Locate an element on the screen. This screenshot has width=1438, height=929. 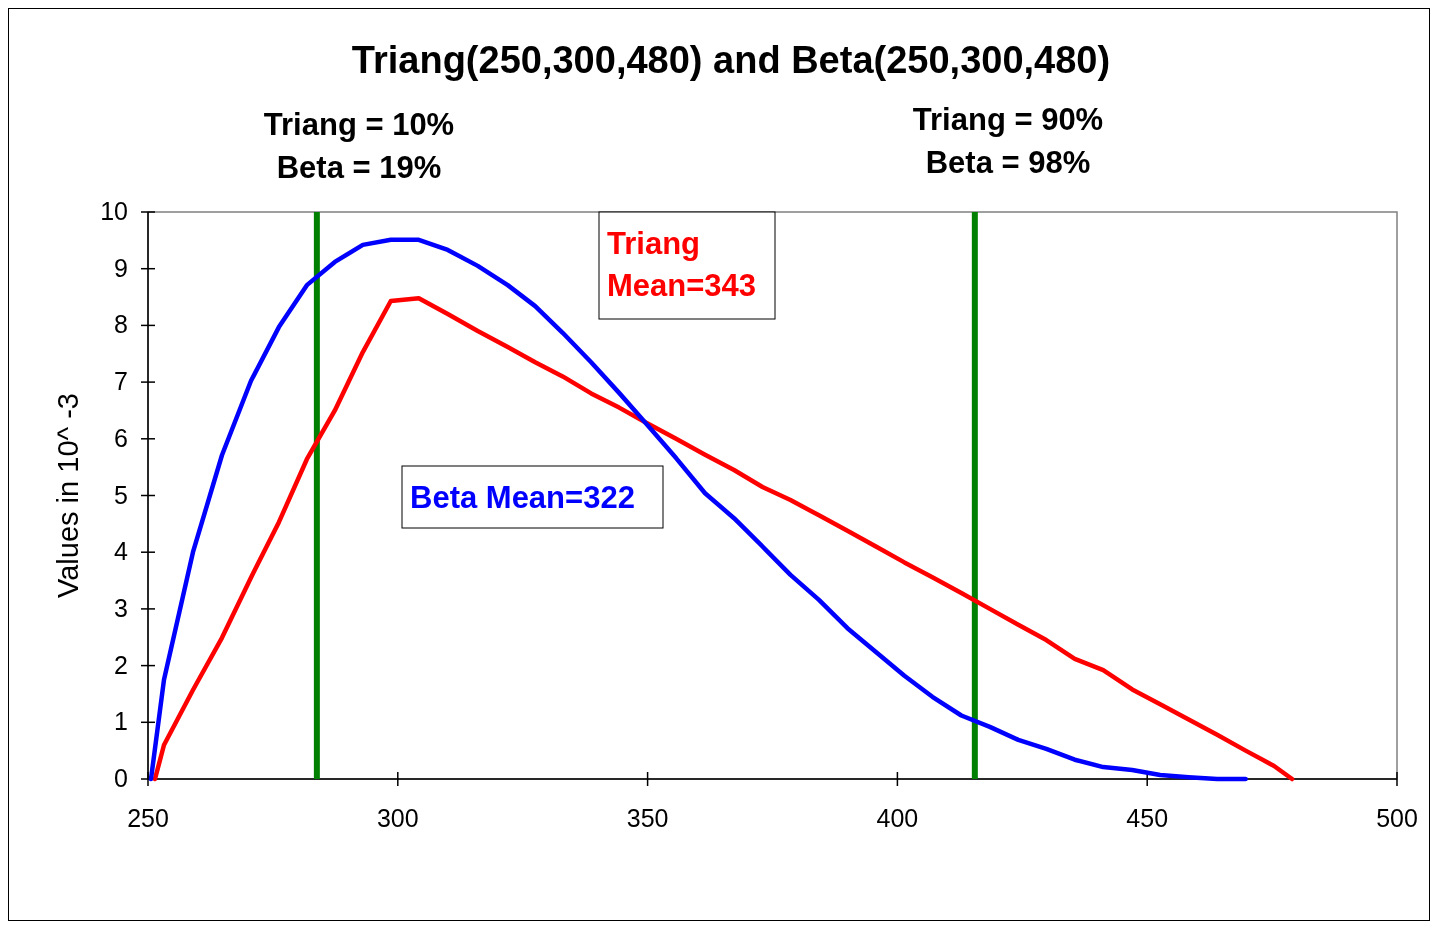
y-tick-label: 4 is located at coordinates (121, 551).